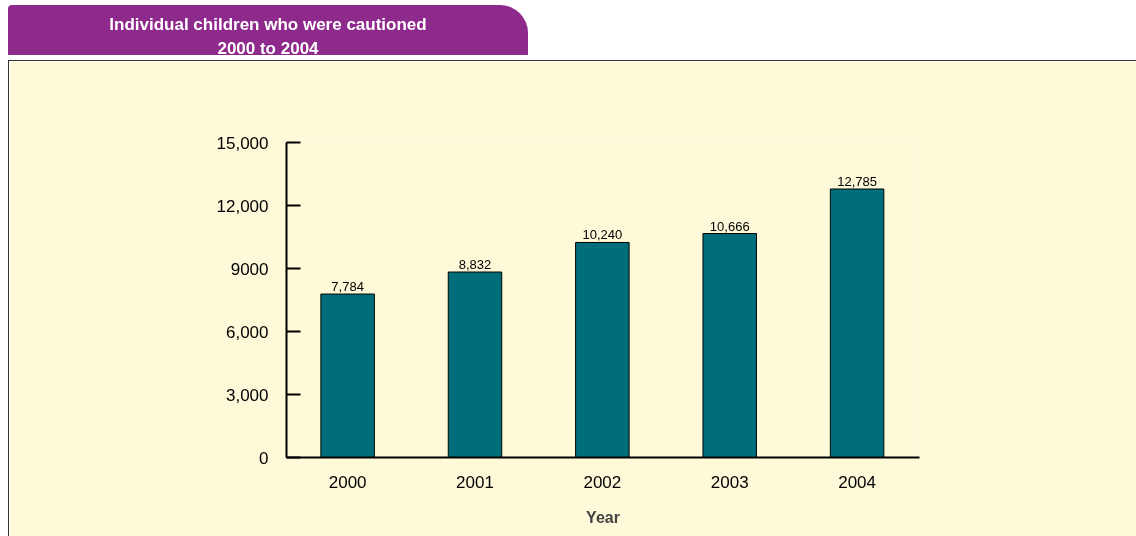  I want to click on data-label: 10,666, so click(729, 226).